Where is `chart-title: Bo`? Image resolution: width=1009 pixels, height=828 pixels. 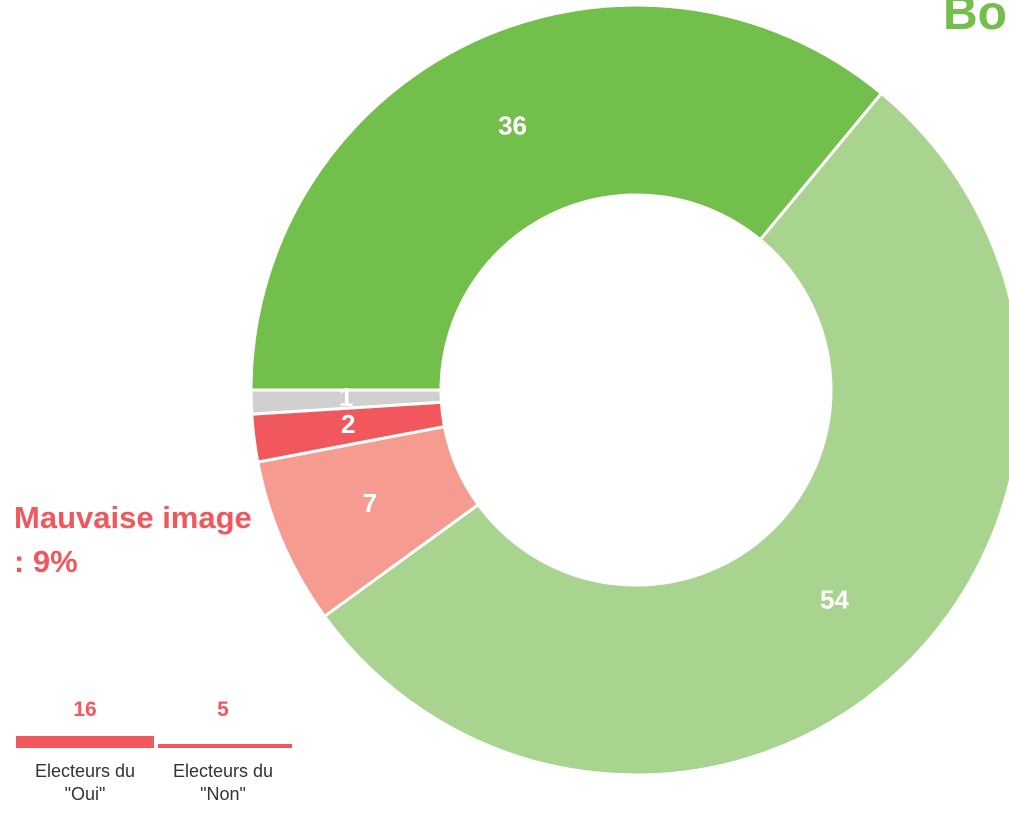 chart-title: Bo is located at coordinates (975, 20).